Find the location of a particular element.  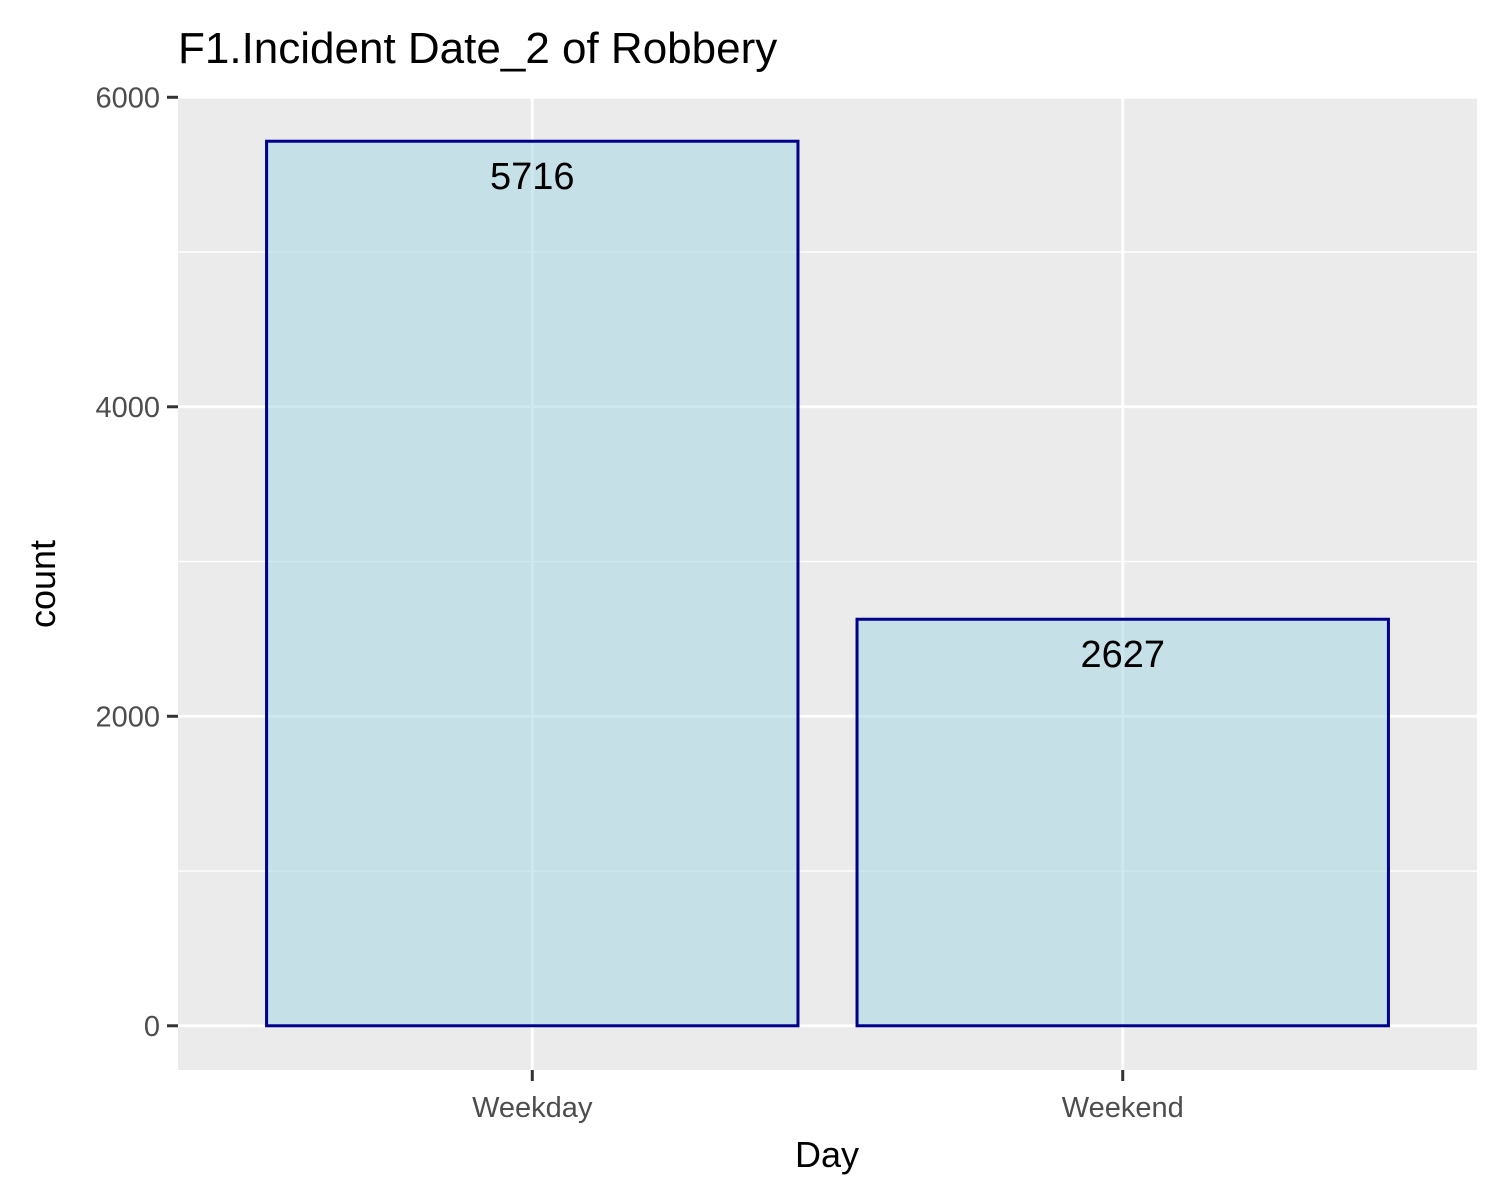

y-tick-label: 2000 is located at coordinates (127, 717).